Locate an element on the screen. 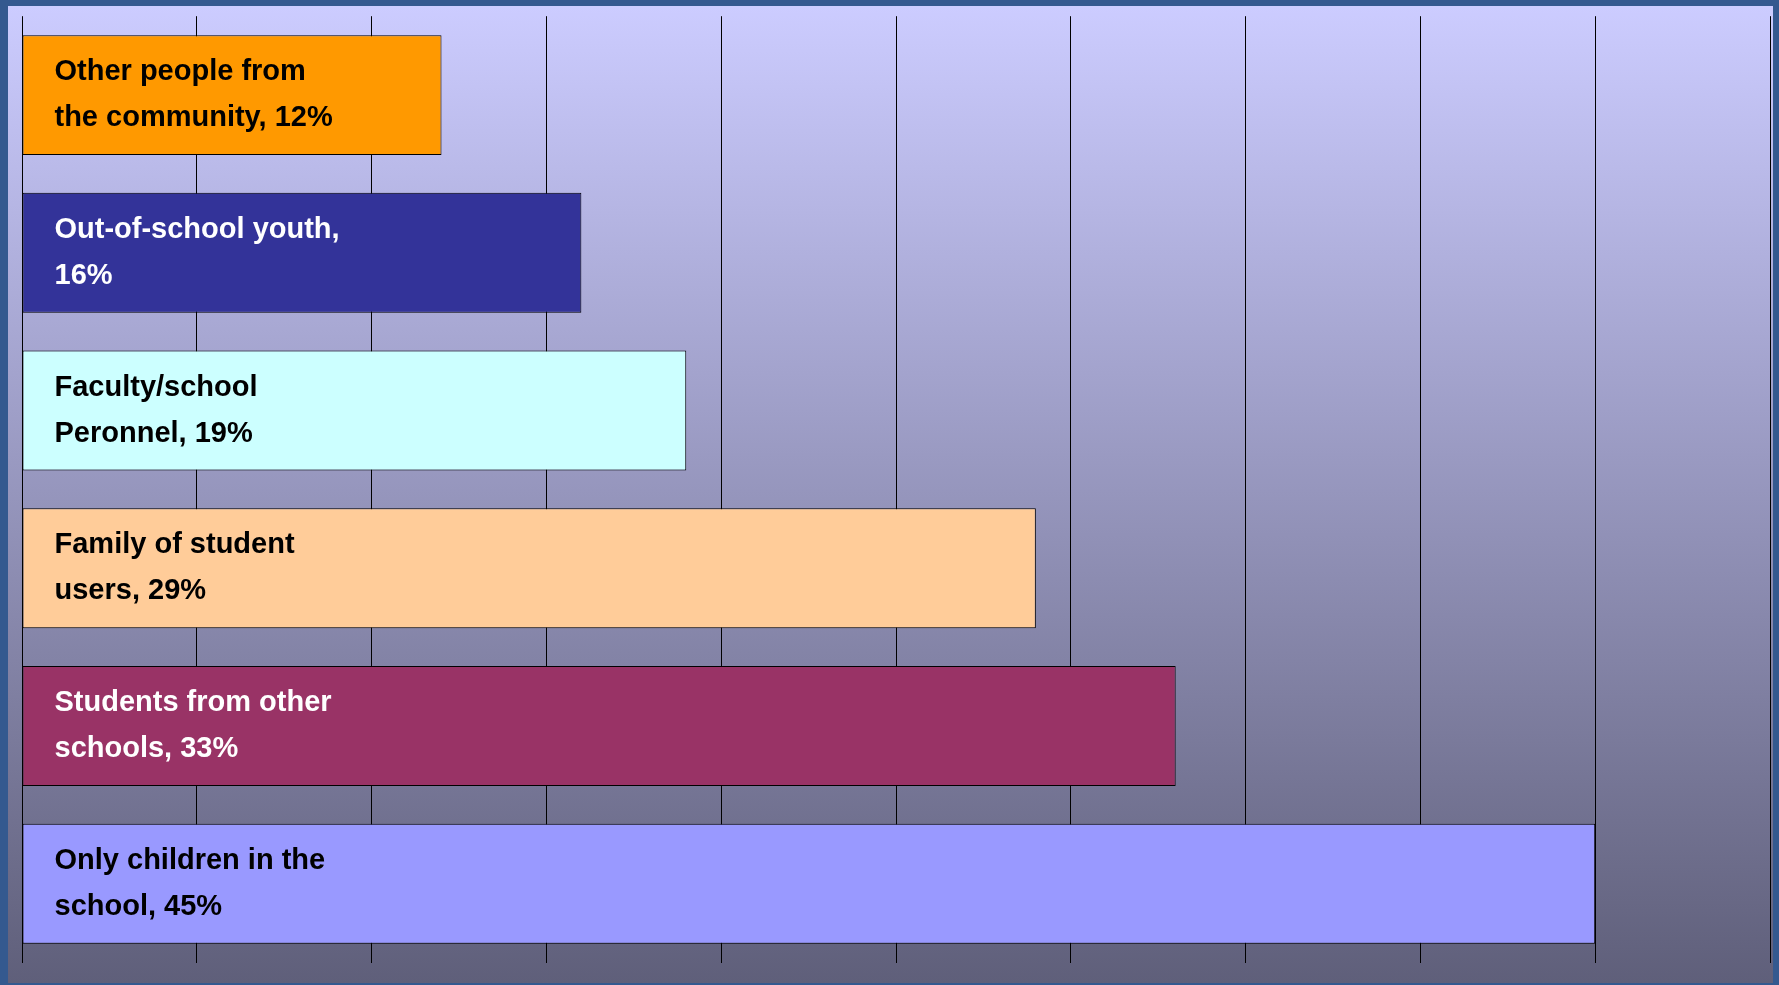 The image size is (1779, 985). data-label: Only children in the school, 45% is located at coordinates (190, 881).